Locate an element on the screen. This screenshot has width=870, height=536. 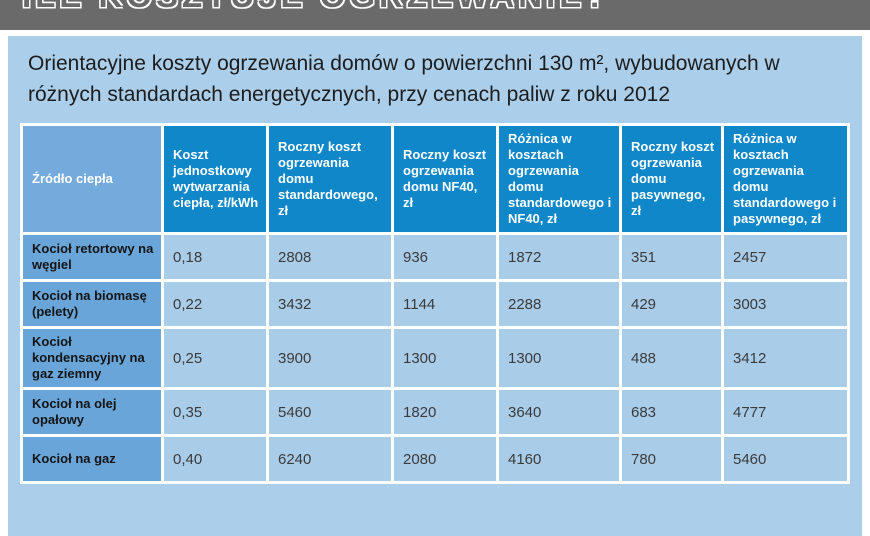
table-cell: 351 is located at coordinates (671, 257).